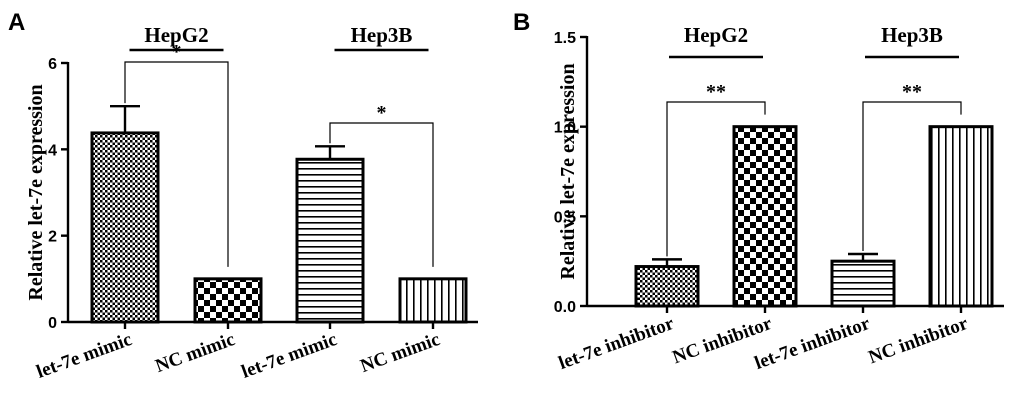 This screenshot has height=411, width=1020. What do you see at coordinates (52, 150) in the screenshot?
I see `y-tick-label: 4` at bounding box center [52, 150].